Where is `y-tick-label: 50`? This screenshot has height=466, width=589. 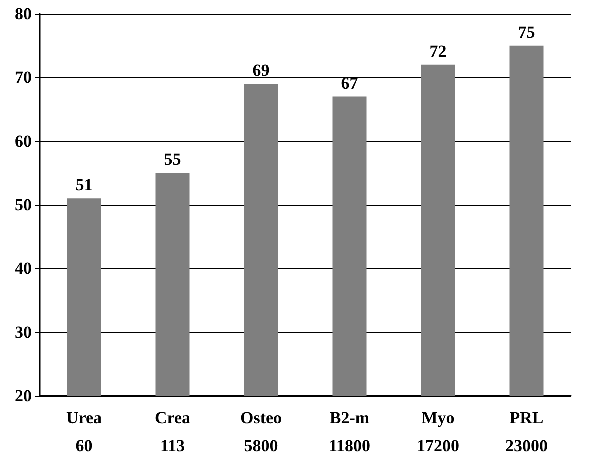
y-tick-label: 50 is located at coordinates (23, 205).